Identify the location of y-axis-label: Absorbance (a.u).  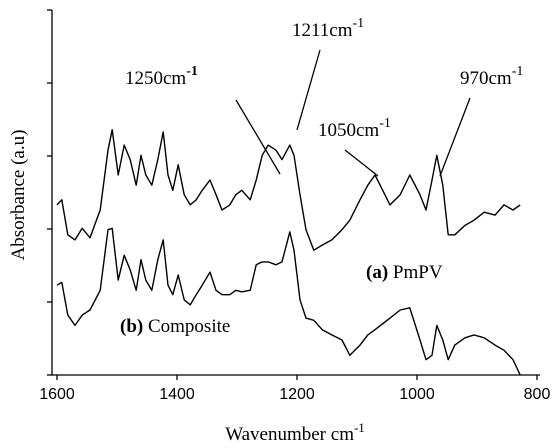
(18, 195).